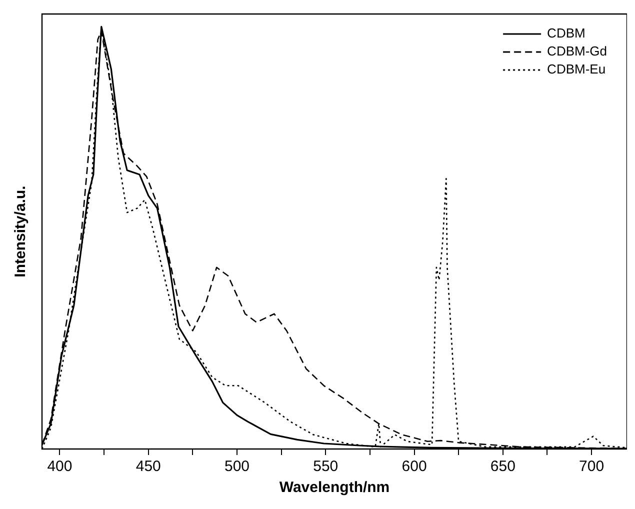  Describe the element at coordinates (237, 467) in the screenshot. I see `x-tick-label: 500` at that location.